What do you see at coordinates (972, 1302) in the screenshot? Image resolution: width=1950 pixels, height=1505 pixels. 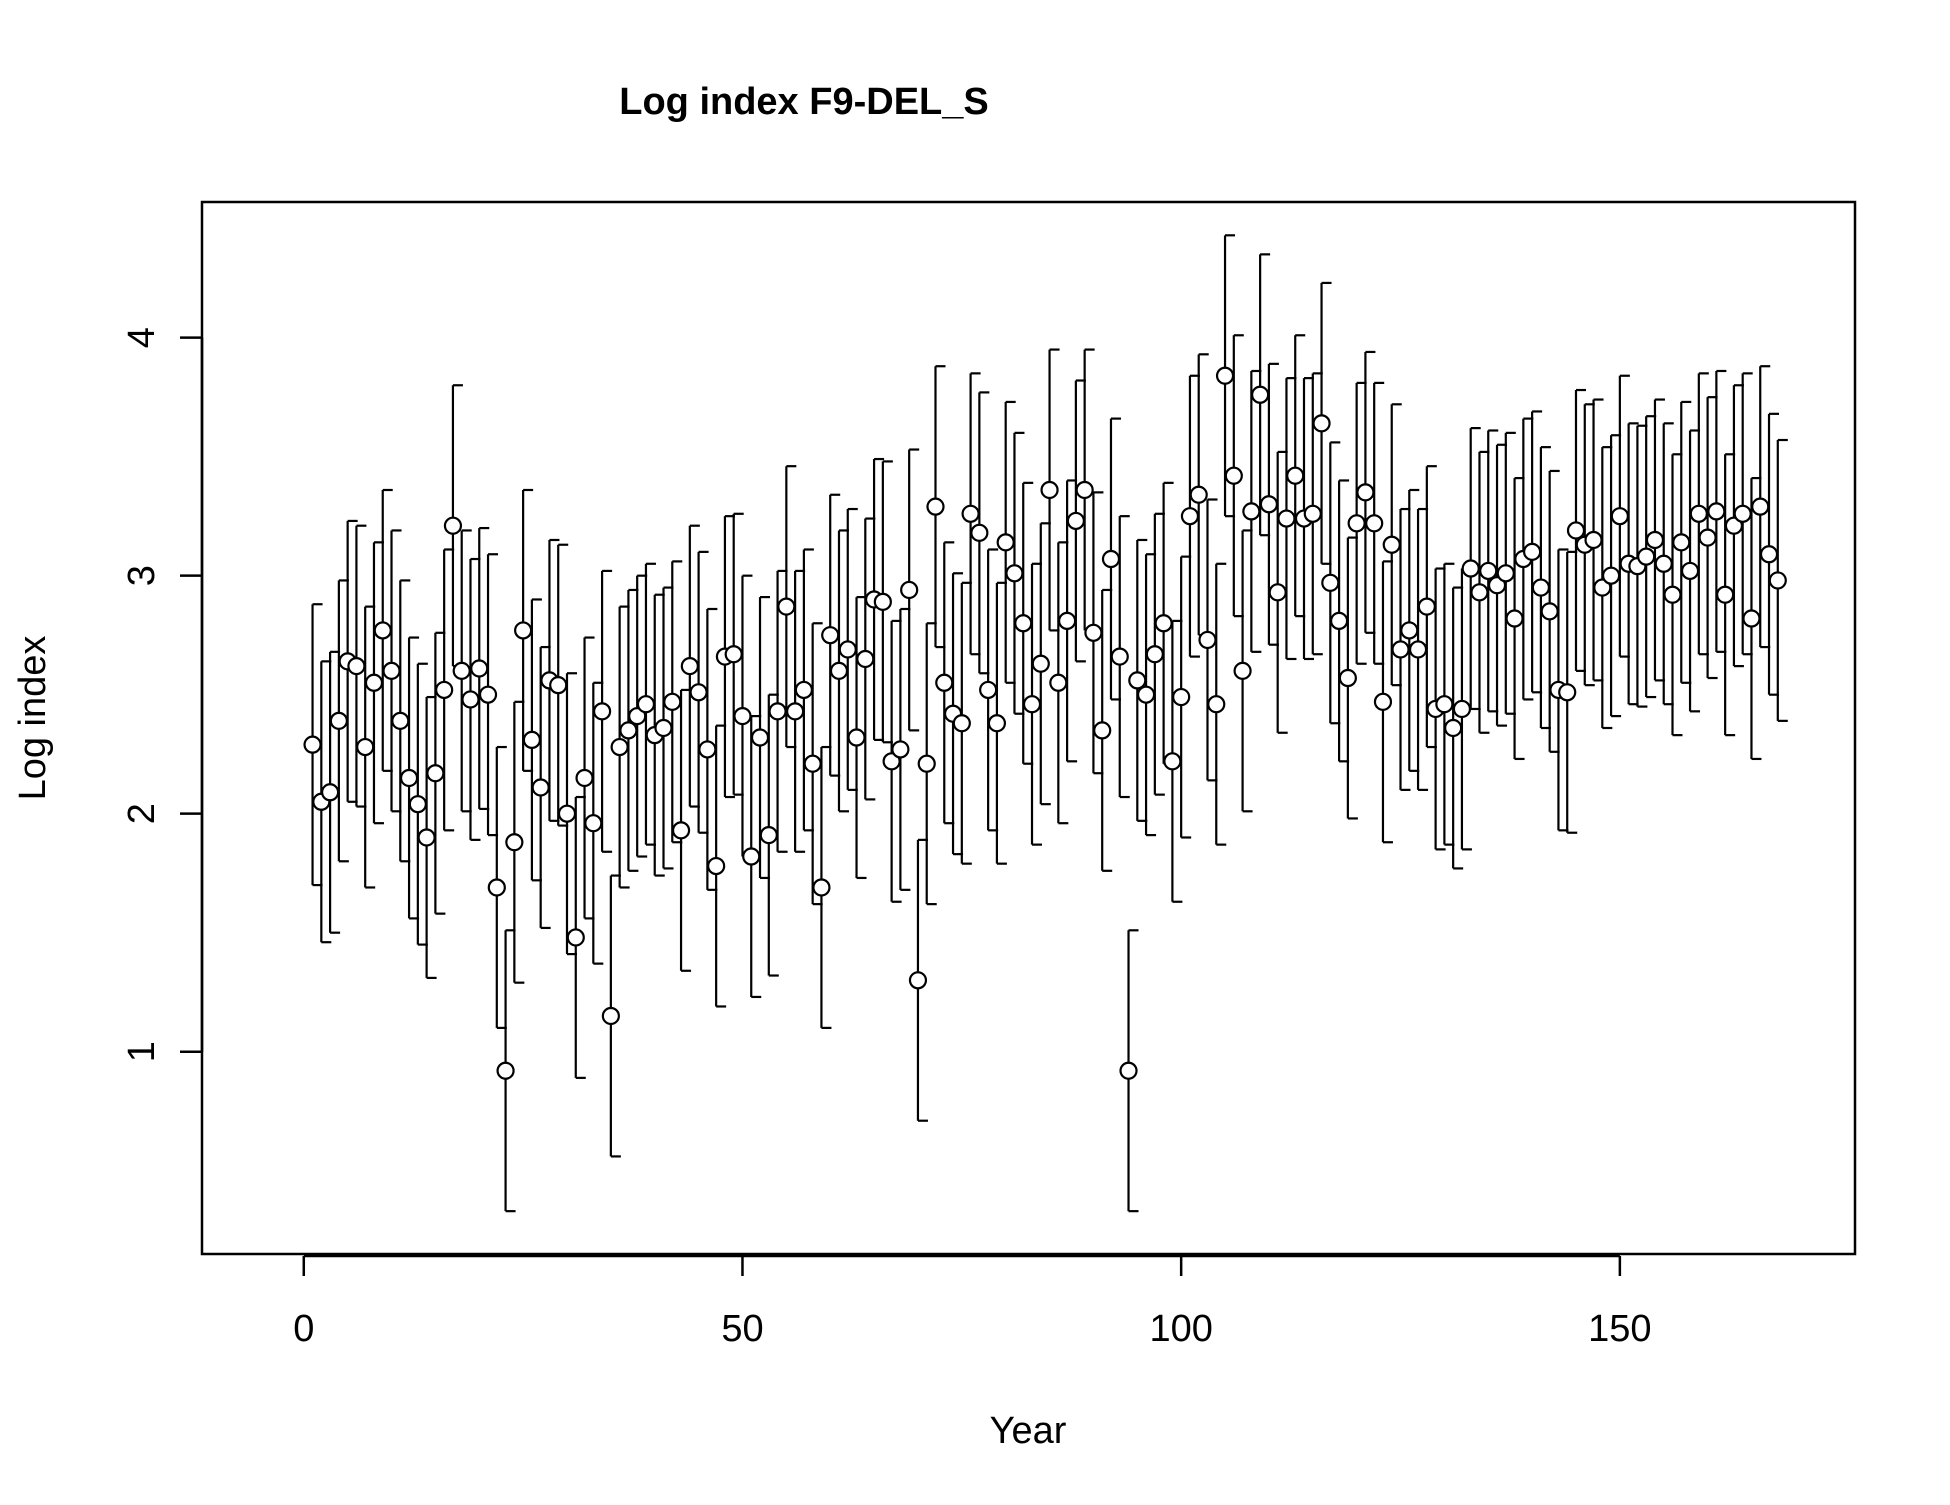 I see `x-axis: 0 50 100 150` at bounding box center [972, 1302].